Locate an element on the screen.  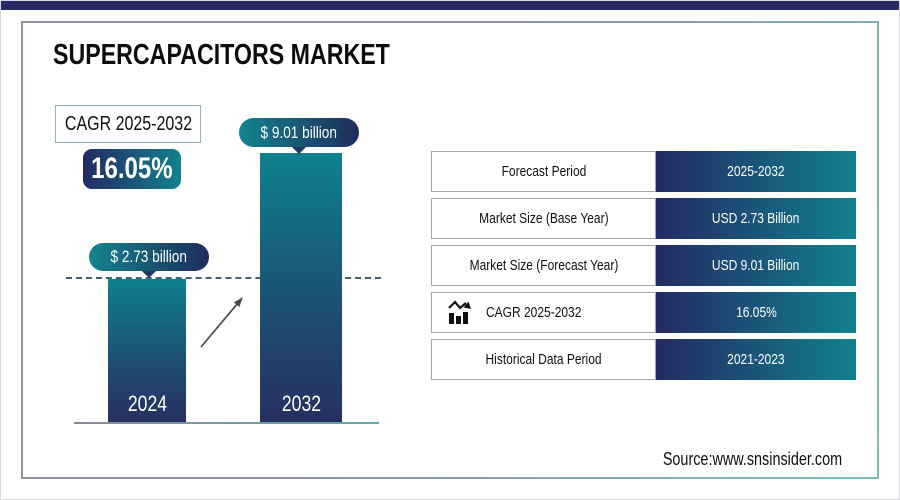
bar-category-label-2032: 2032 is located at coordinates (301, 403).